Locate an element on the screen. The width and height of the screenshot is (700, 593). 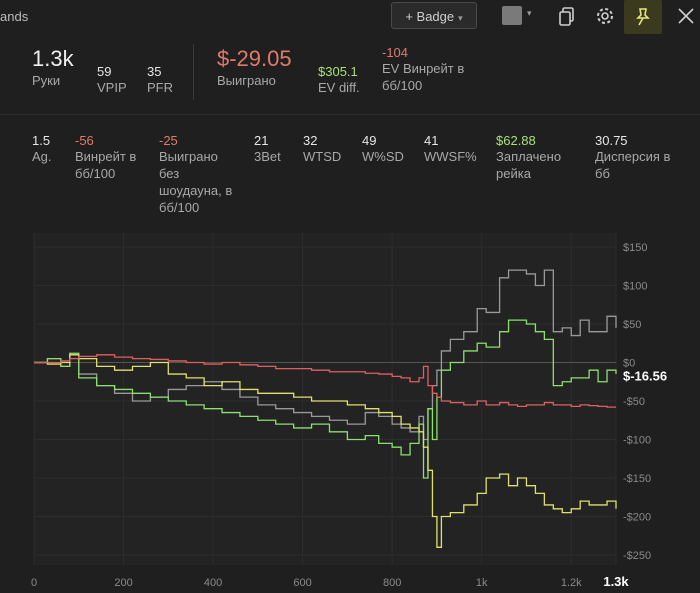
badge-button-label: + Badge is located at coordinates (430, 16).